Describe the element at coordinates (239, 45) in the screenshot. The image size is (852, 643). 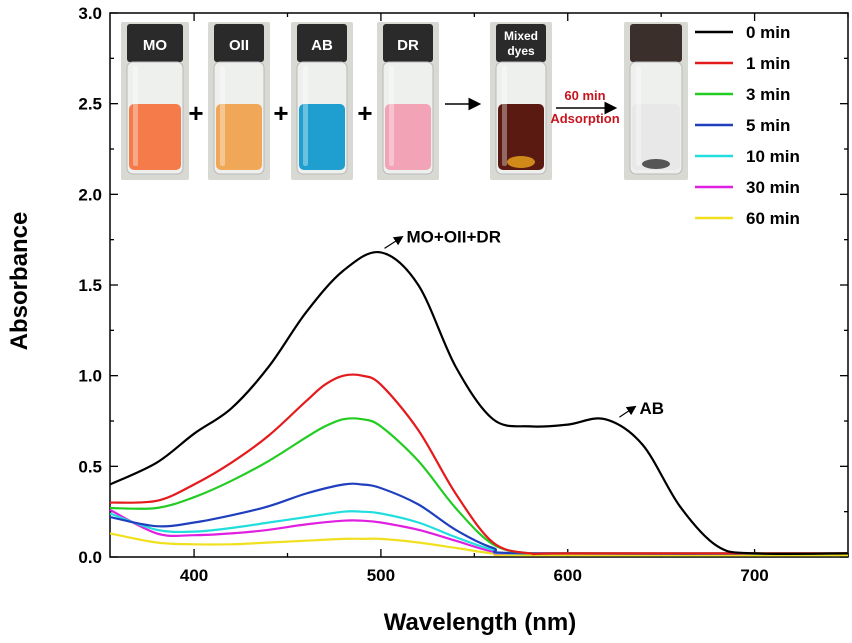
I see `vial-label: OII` at that location.